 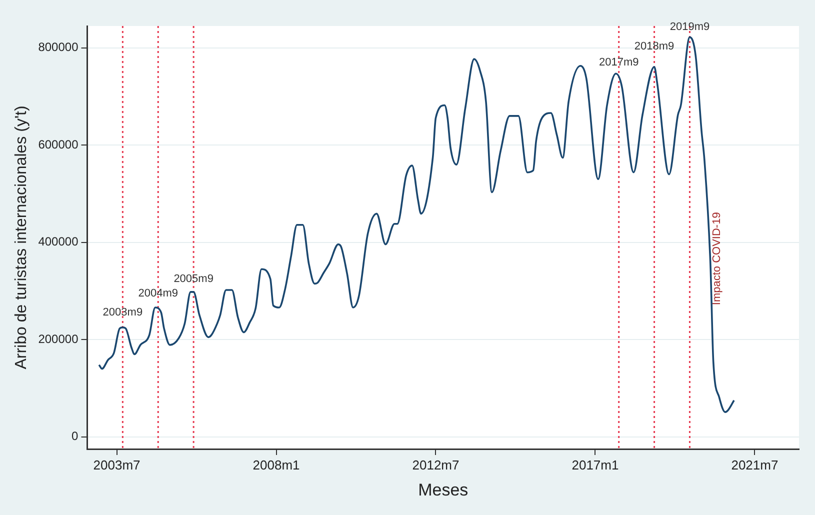 I want to click on annotation: Impacto COVID-19, so click(x=717, y=259).